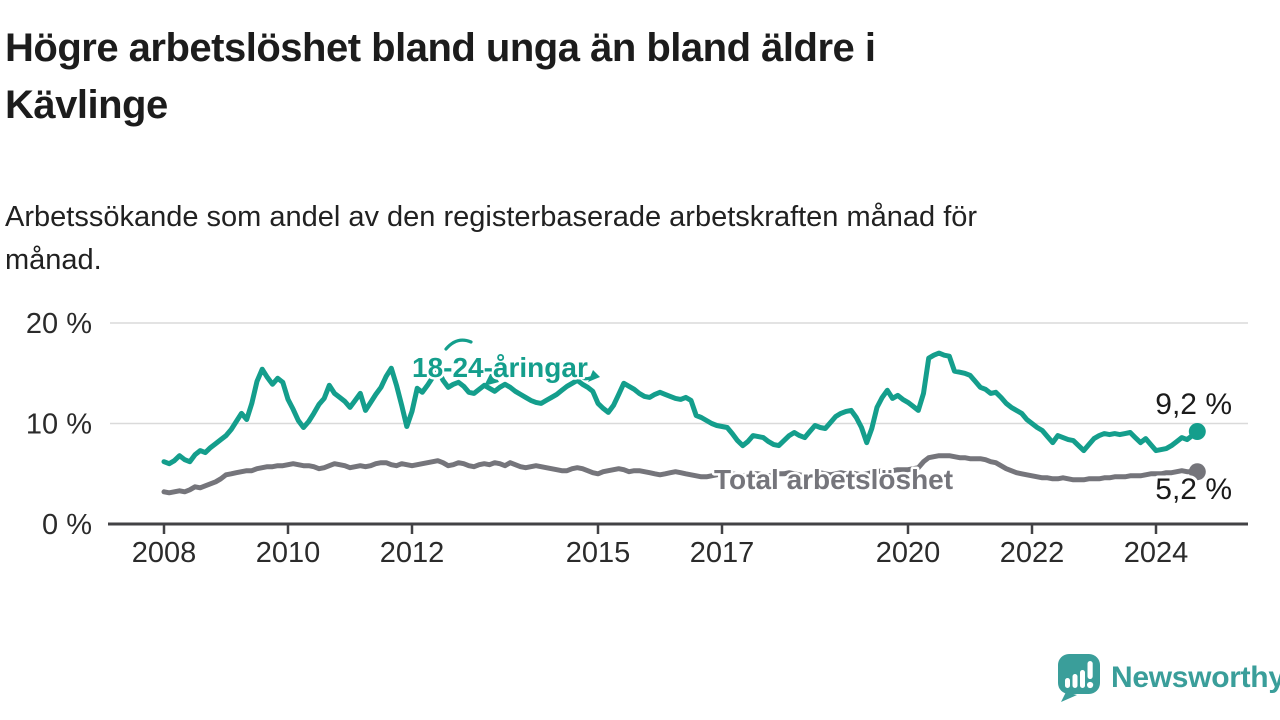 This screenshot has width=1280, height=720. Describe the element at coordinates (1032, 553) in the screenshot. I see `x-tick-label: 2022` at that location.